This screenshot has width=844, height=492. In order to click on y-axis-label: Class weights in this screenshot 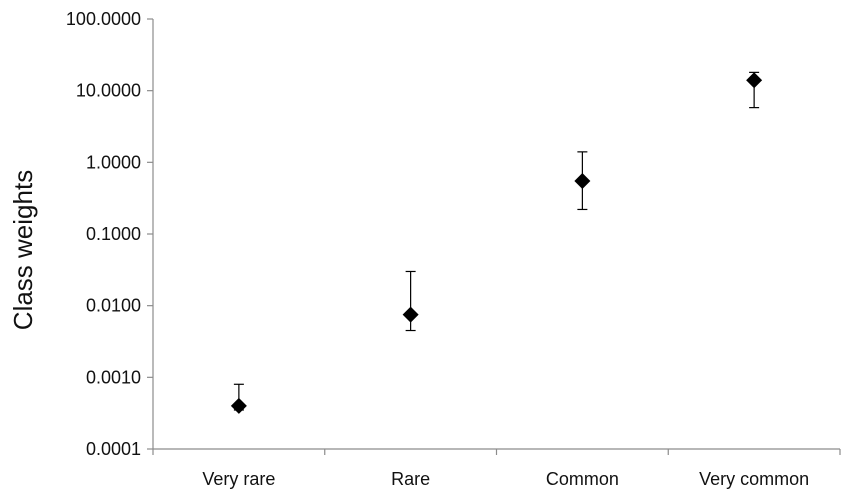, I will do `click(23, 250)`.